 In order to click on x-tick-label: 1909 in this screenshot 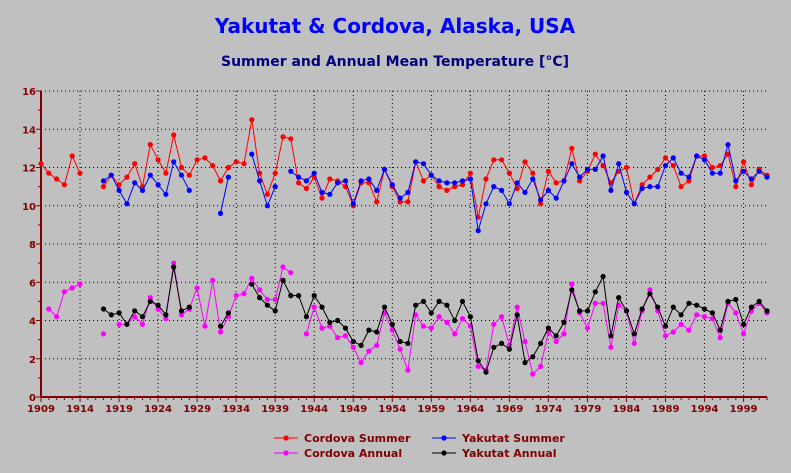, I will do `click(41, 409)`.